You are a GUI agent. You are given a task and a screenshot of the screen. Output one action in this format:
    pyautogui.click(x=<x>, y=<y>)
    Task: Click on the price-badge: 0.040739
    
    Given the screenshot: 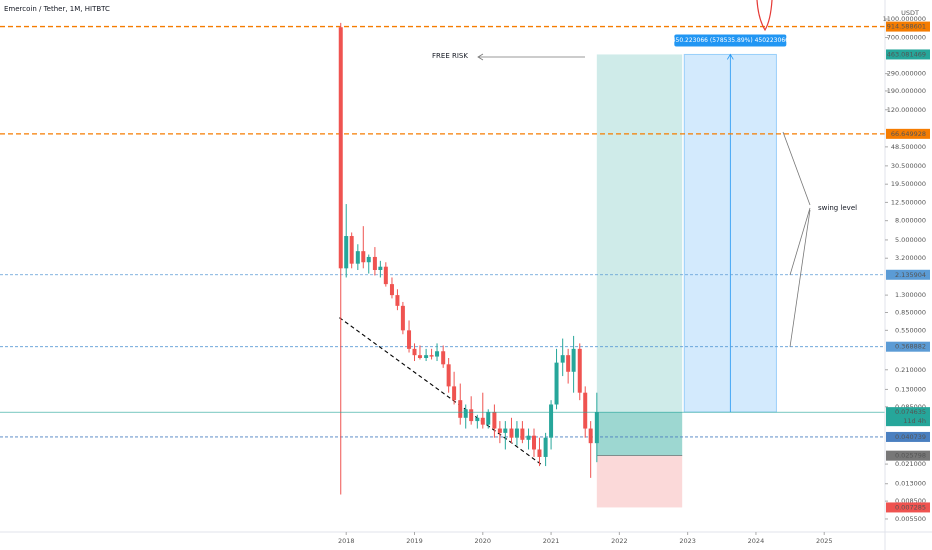 What is the action you would take?
    pyautogui.click(x=910, y=437)
    